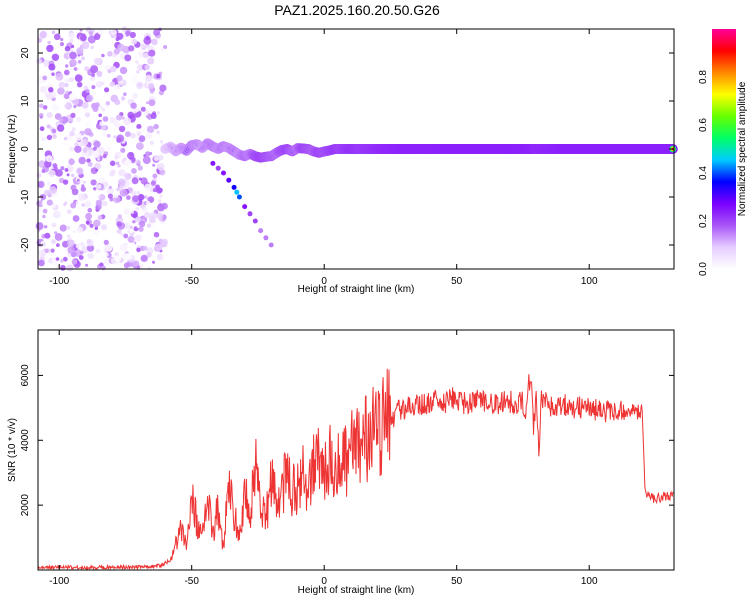  What do you see at coordinates (419, 150) in the screenshot?
I see `spectrogram-main-line` at bounding box center [419, 150].